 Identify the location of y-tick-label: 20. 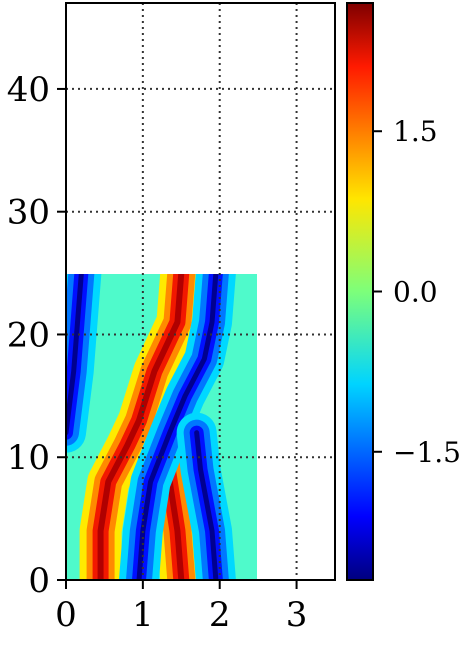
(28, 335).